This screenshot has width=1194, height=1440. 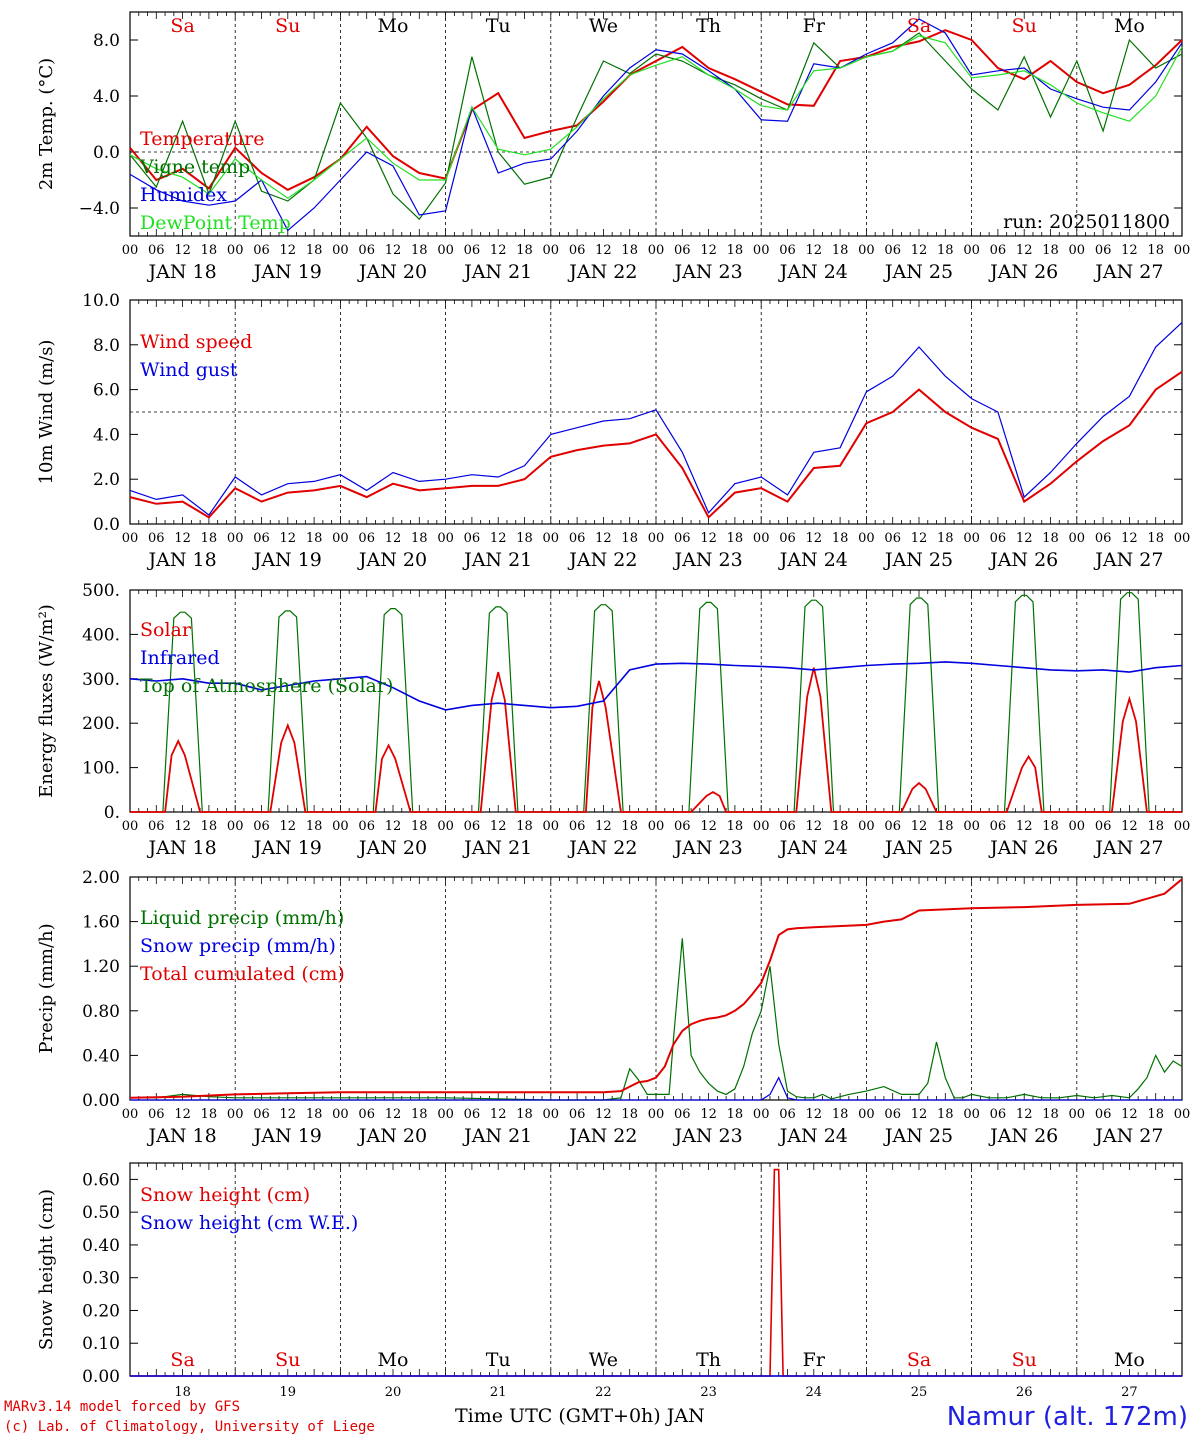 I want to click on y-axis-label: Energy fluxes (W/m²), so click(x=46, y=701).